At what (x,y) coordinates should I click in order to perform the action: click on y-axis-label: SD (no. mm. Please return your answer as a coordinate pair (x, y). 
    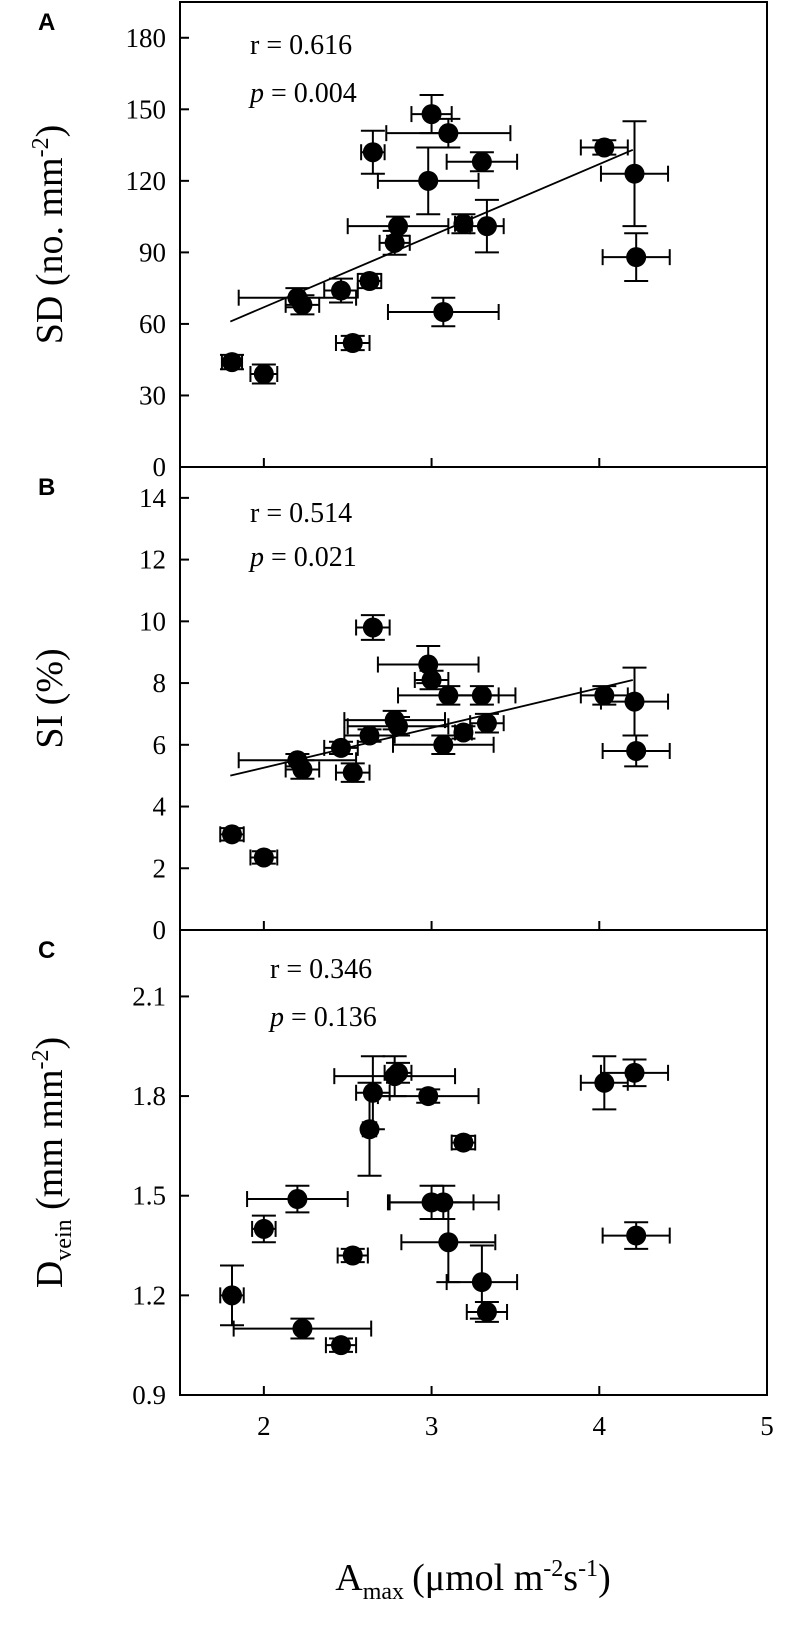
    Looking at the image, I should click on (50, 250).